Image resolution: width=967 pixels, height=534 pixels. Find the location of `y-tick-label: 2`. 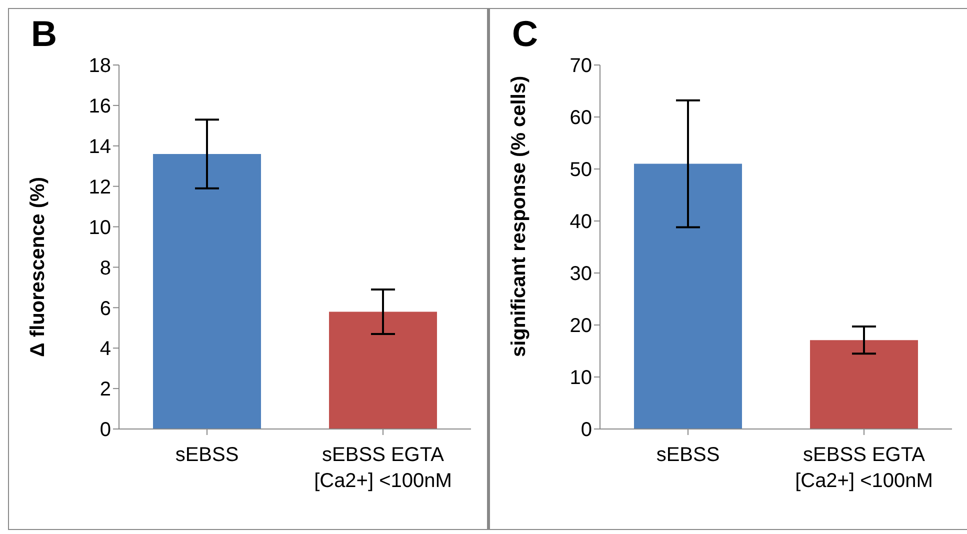

y-tick-label: 2 is located at coordinates (105, 389).